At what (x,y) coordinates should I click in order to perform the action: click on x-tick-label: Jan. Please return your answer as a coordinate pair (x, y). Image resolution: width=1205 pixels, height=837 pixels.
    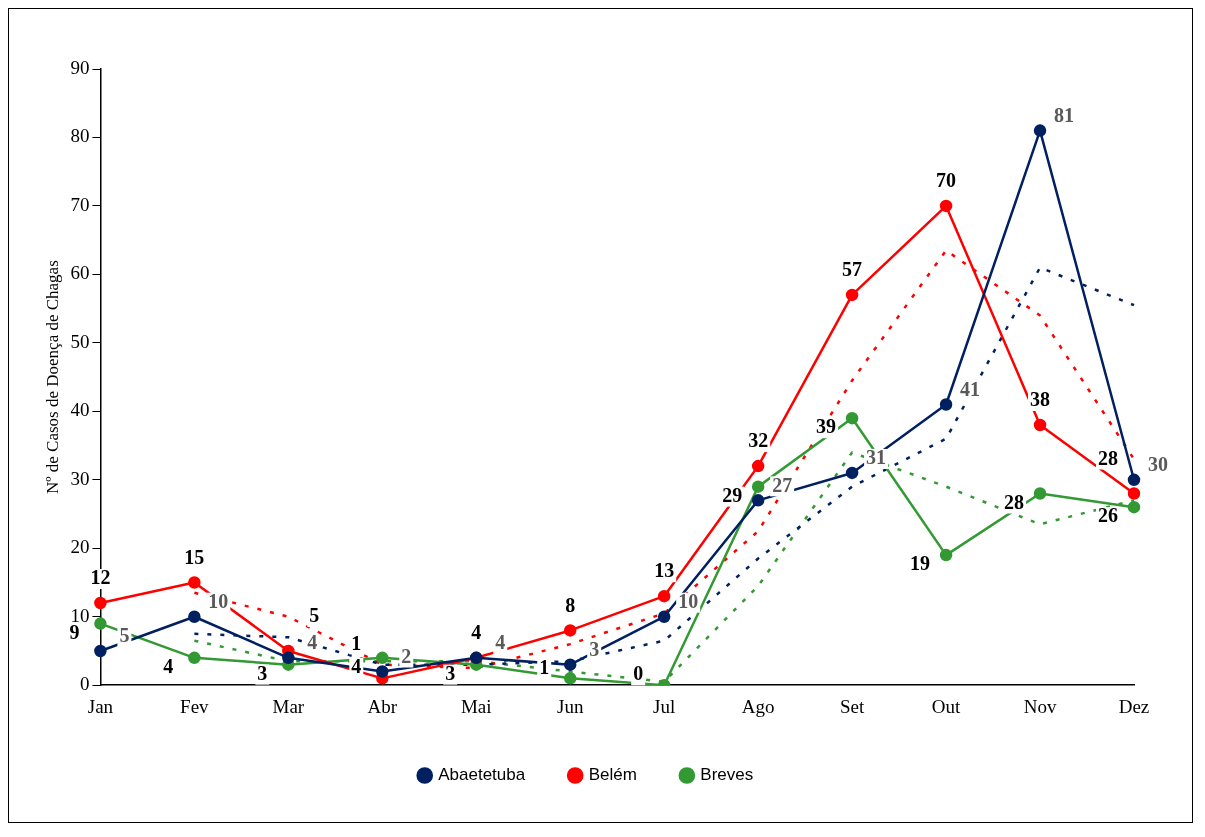
    Looking at the image, I should click on (100, 706).